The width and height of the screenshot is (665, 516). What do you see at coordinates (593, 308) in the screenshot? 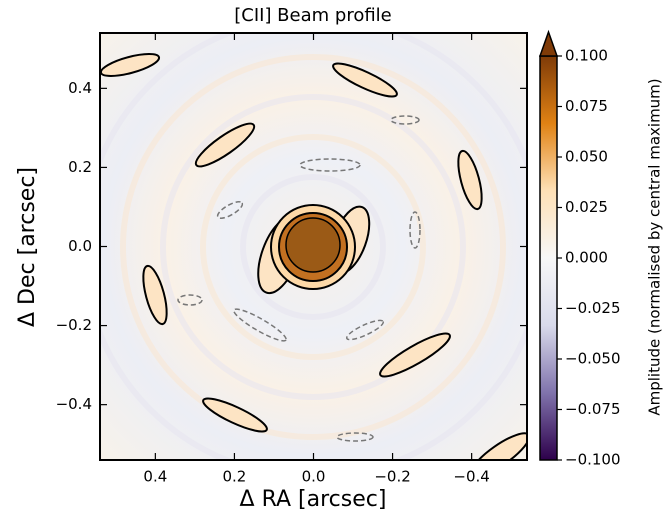
I see `colorbar-tick-label: −0.025` at bounding box center [593, 308].